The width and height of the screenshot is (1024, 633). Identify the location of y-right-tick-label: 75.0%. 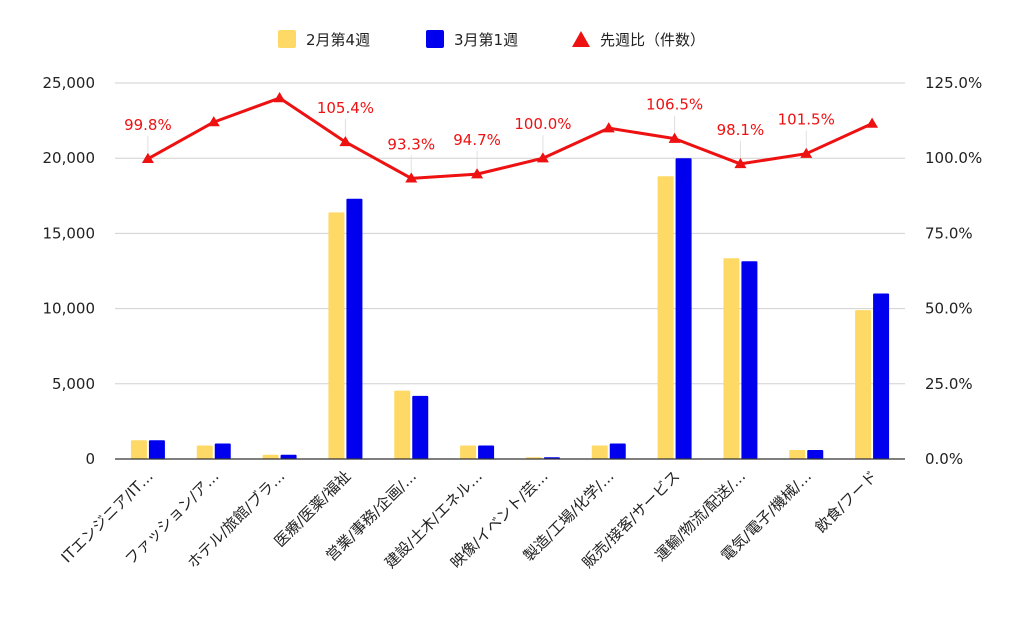
(949, 233).